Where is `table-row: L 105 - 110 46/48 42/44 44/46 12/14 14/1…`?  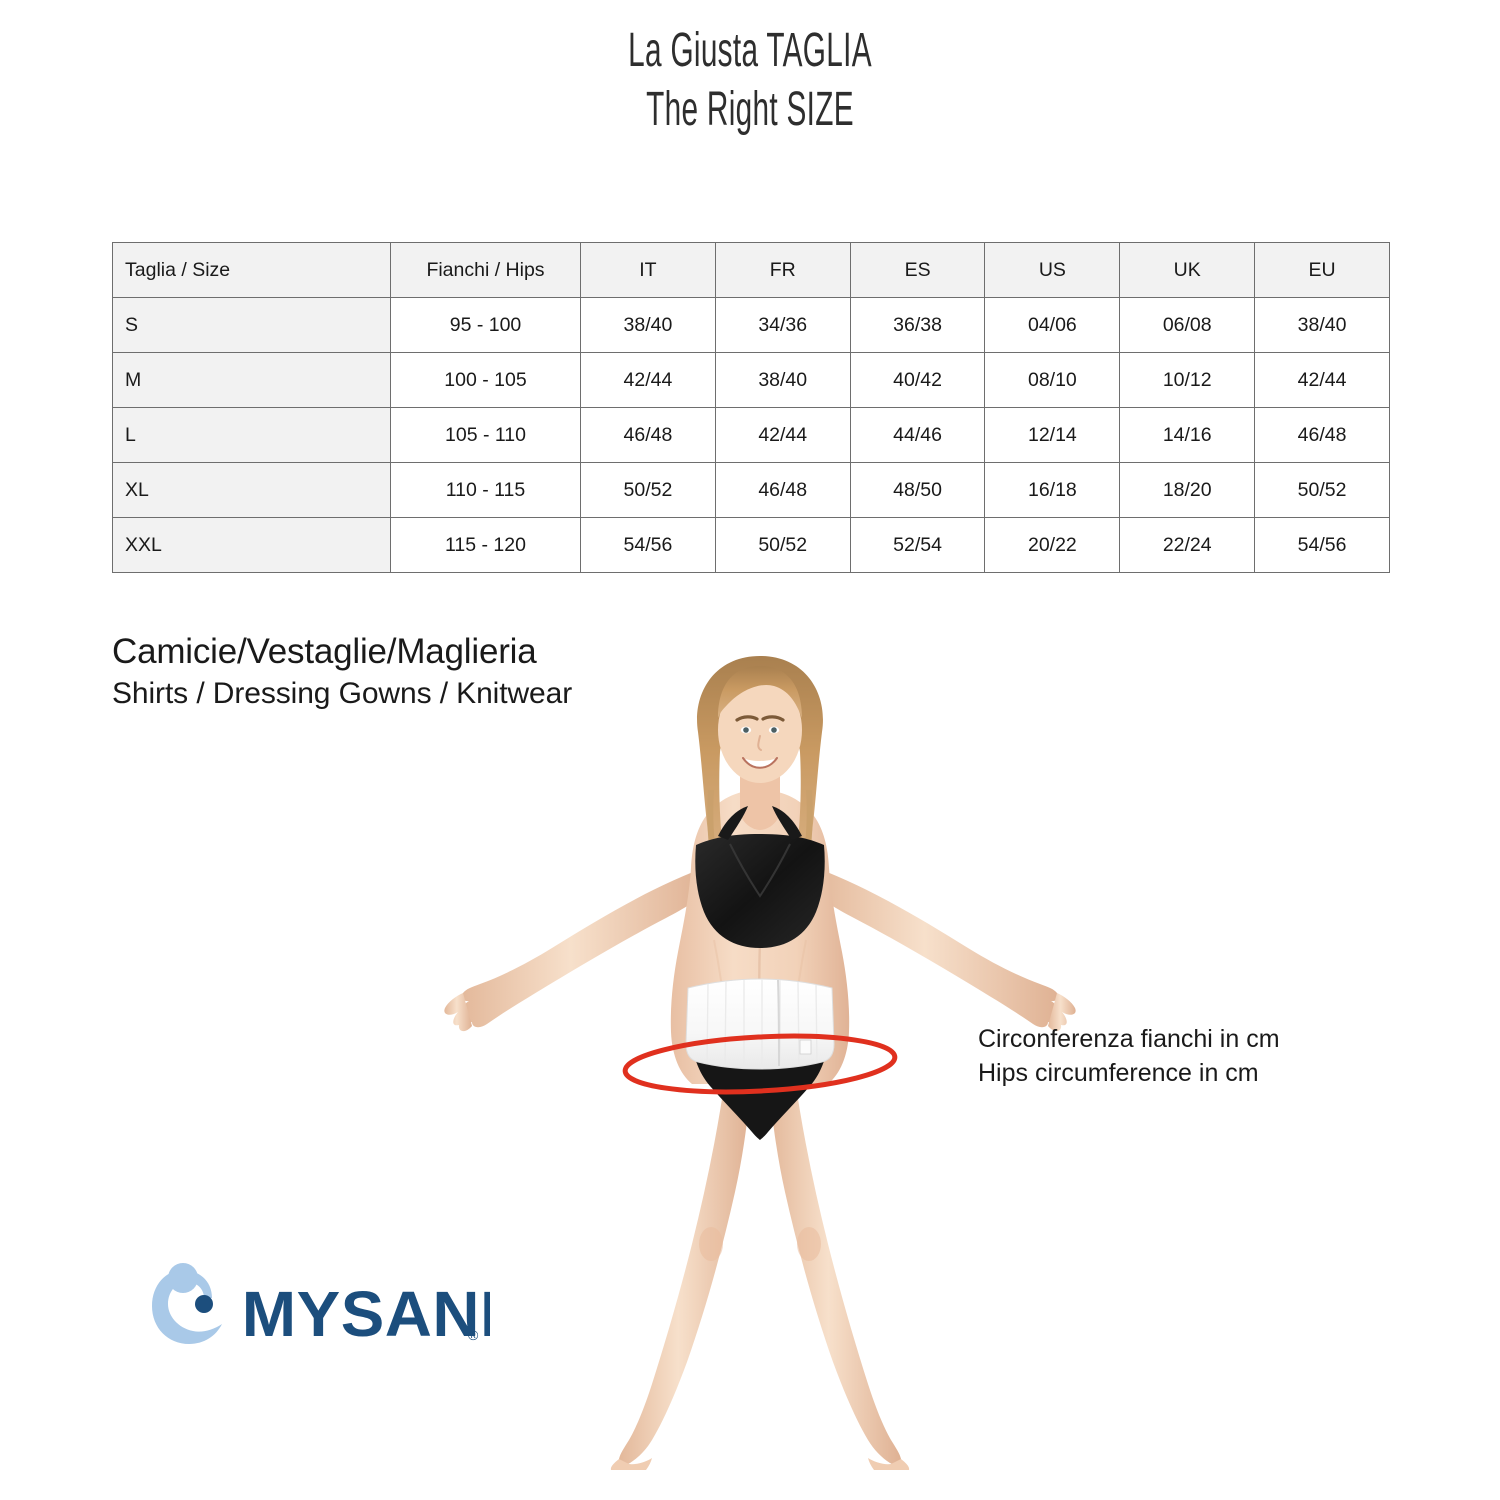 table-row: L 105 - 110 46/48 42/44 44/46 12/14 14/1… is located at coordinates (751, 435).